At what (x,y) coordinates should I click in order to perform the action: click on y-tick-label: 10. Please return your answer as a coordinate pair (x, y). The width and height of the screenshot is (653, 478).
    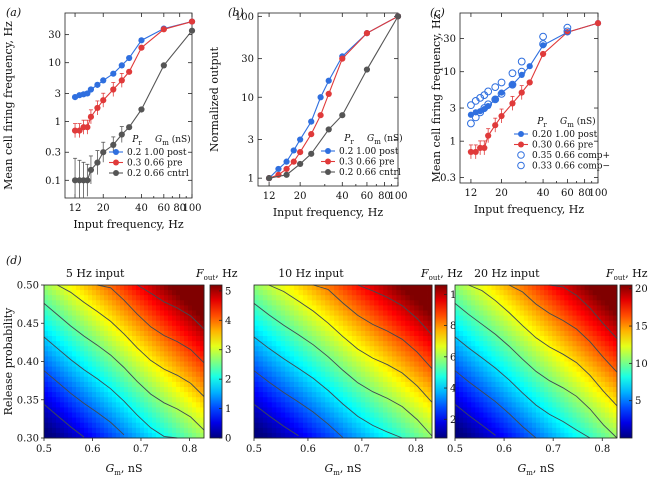
    Looking at the image, I should click on (449, 72).